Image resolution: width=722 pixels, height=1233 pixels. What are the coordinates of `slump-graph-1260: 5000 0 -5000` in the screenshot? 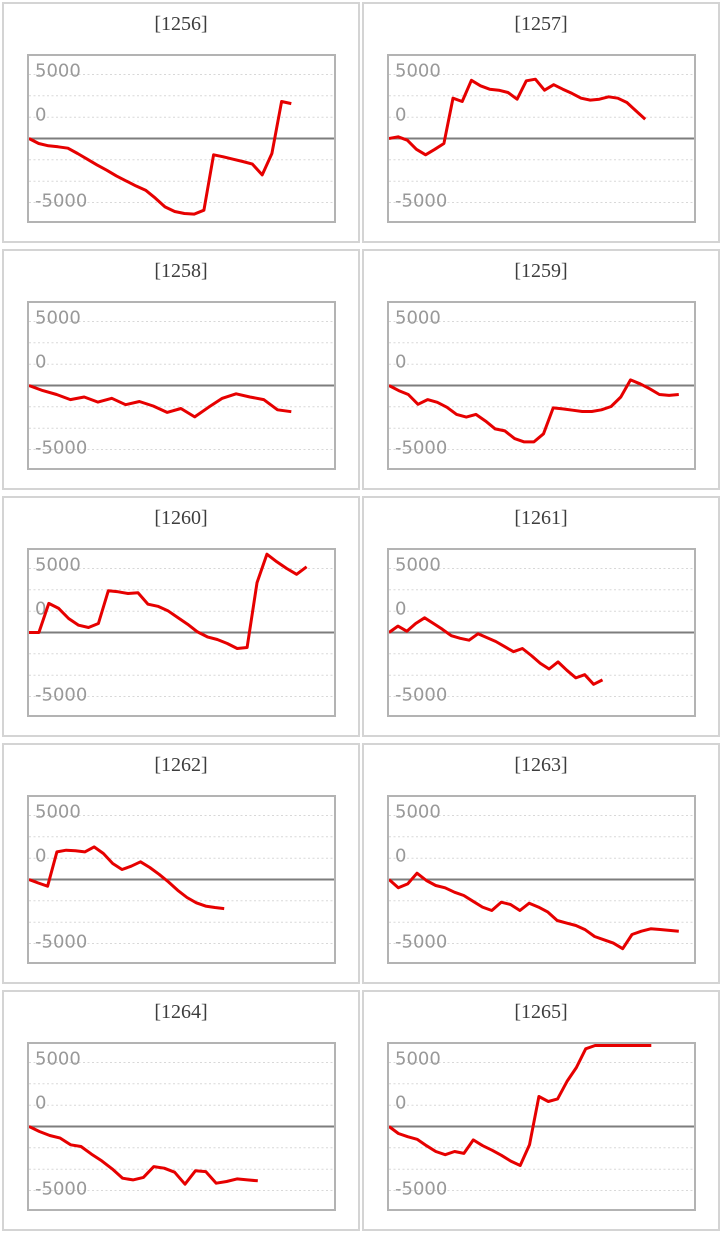 It's located at (181, 629).